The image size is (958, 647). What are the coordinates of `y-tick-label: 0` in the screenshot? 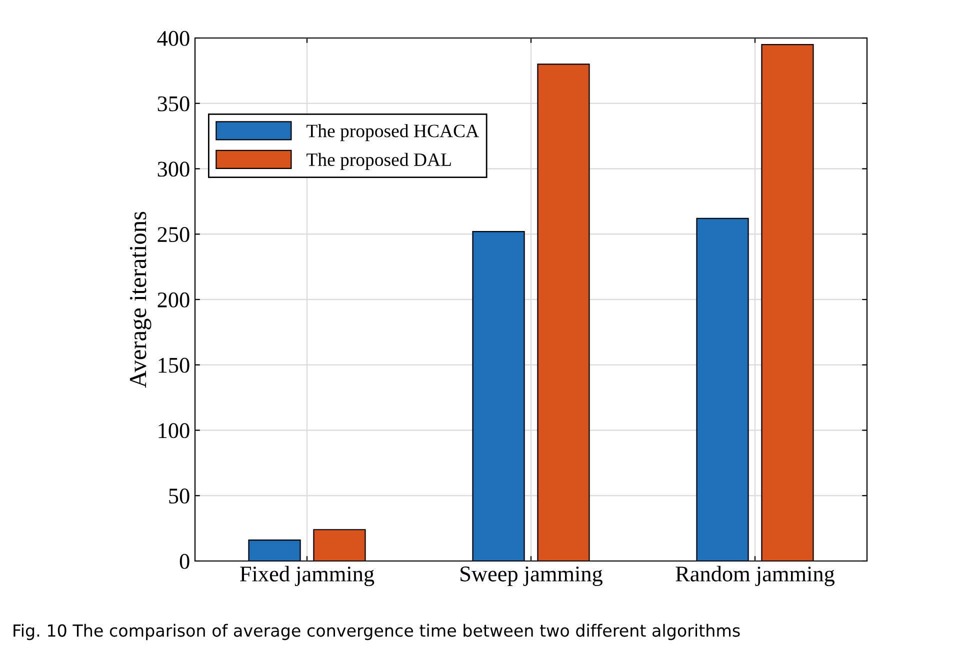 It's located at (185, 561).